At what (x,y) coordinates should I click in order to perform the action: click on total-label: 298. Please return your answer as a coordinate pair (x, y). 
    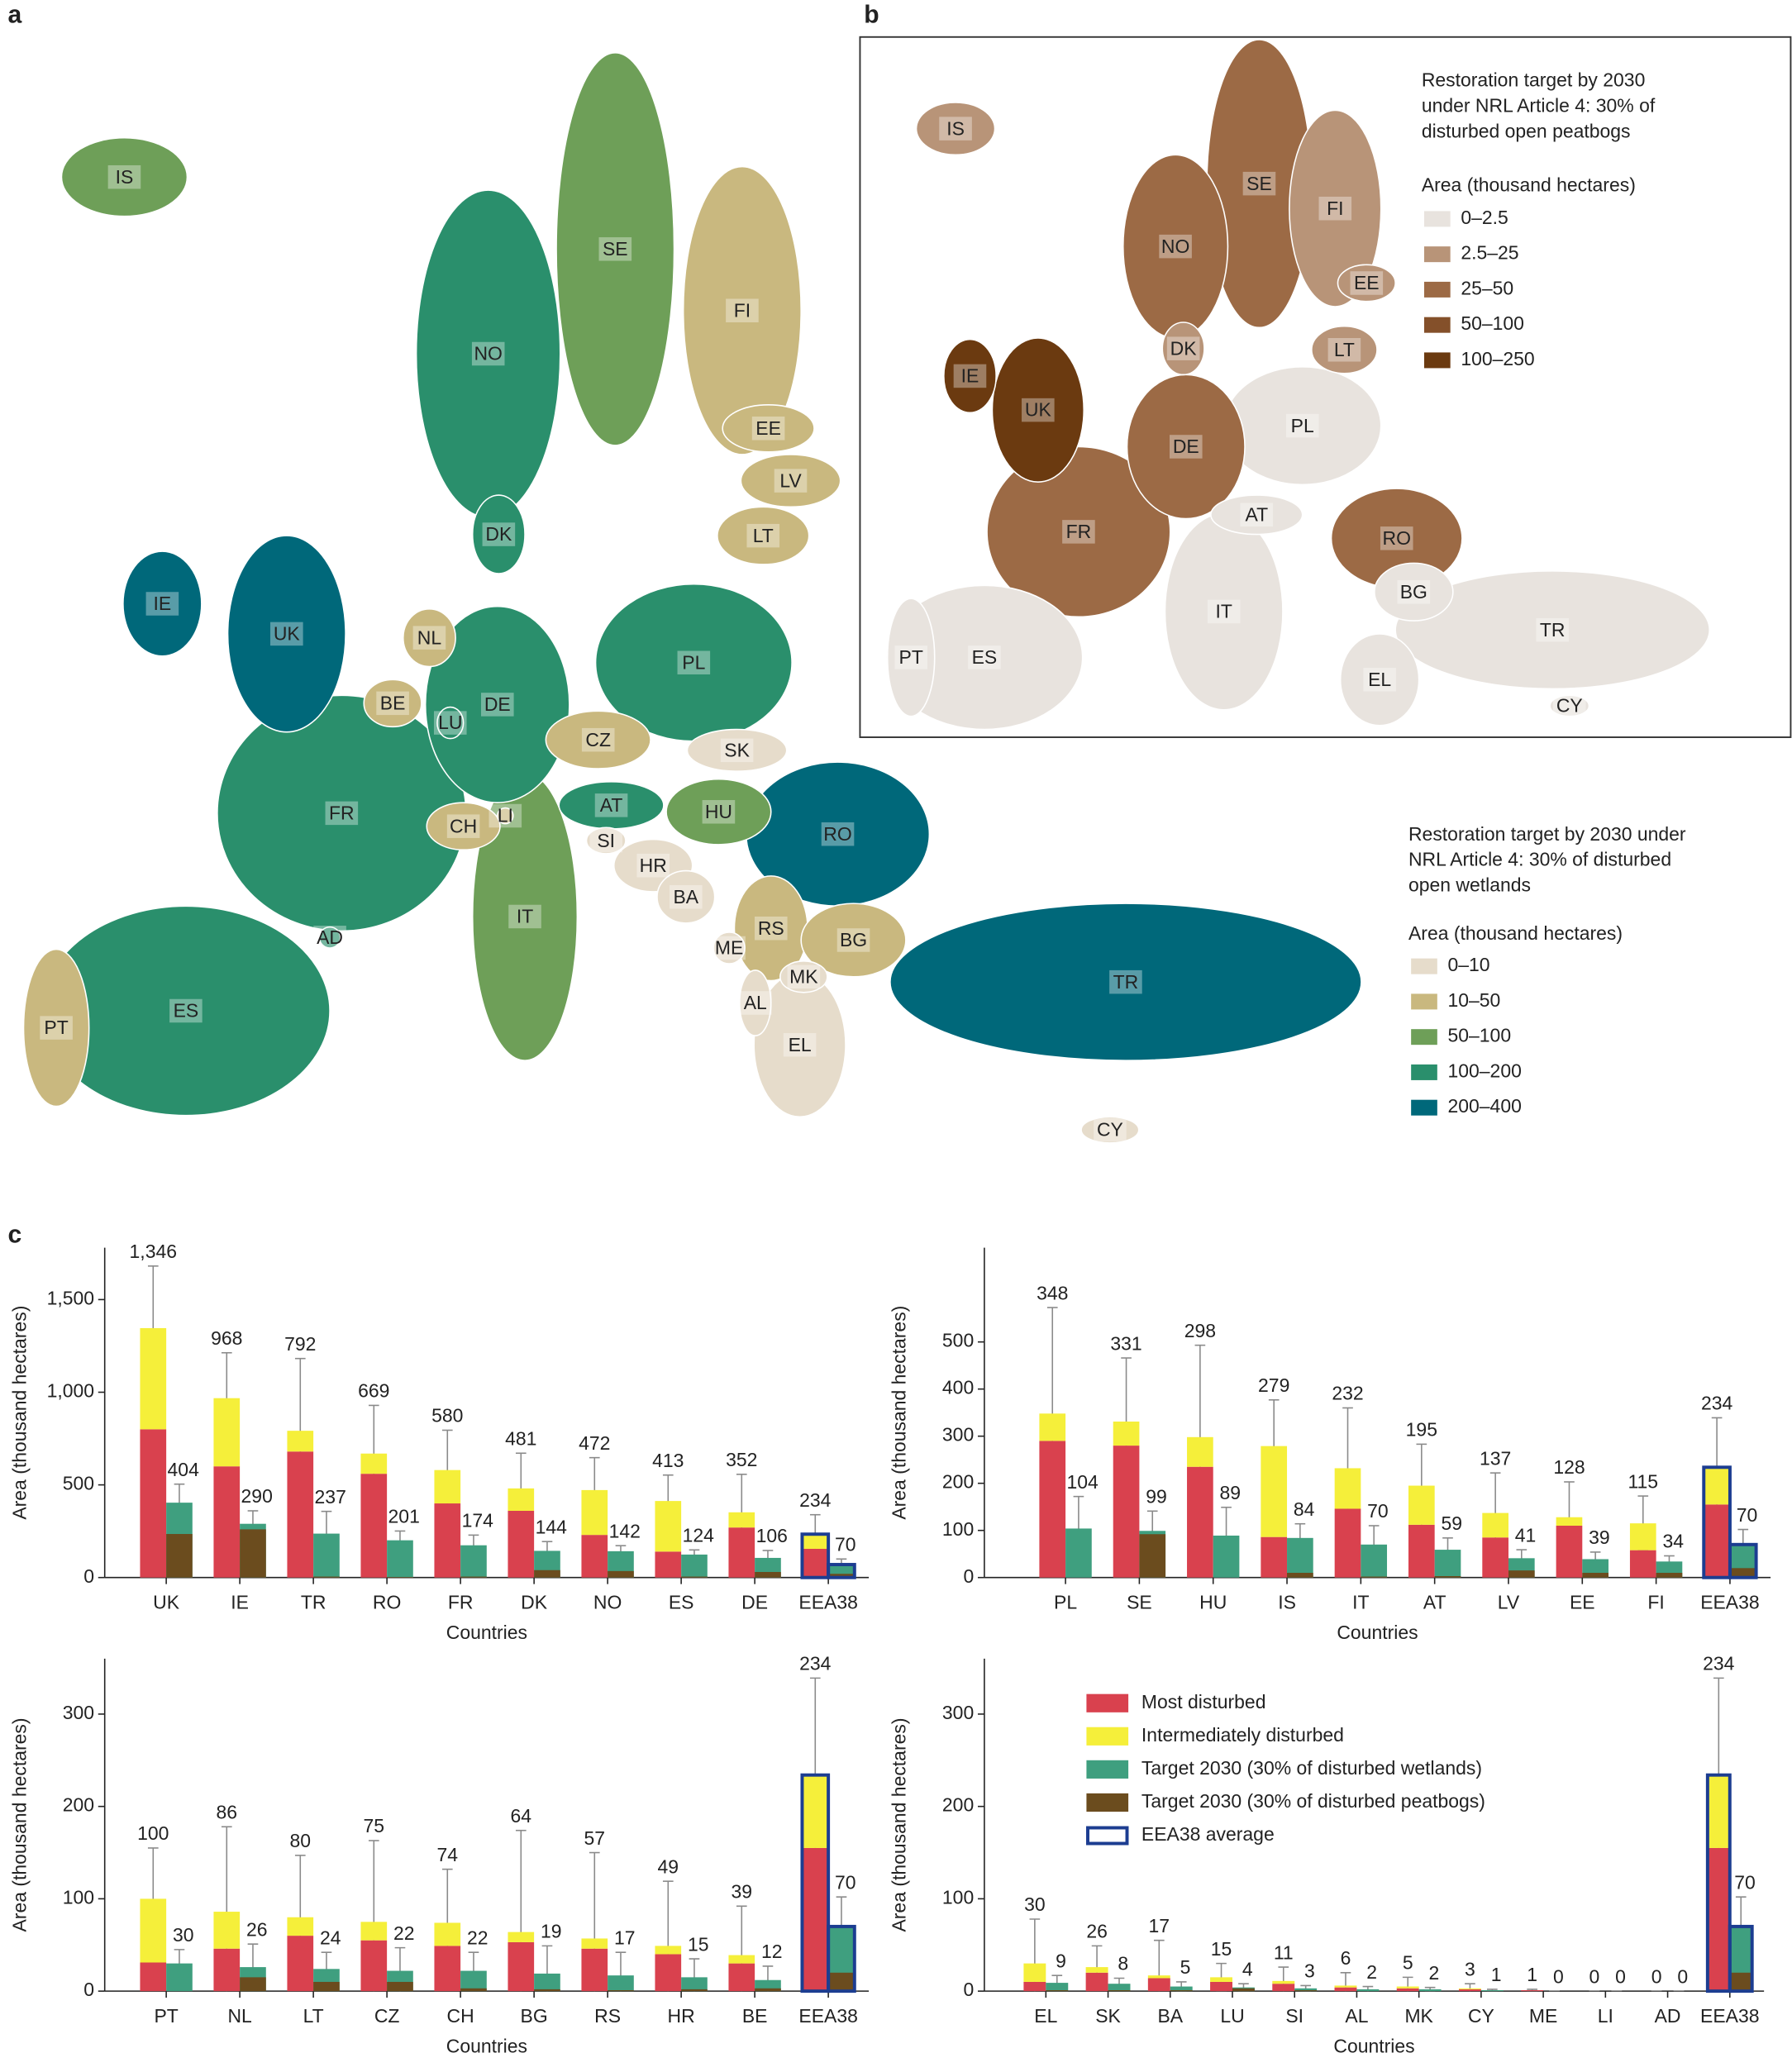
    Looking at the image, I should click on (1200, 1330).